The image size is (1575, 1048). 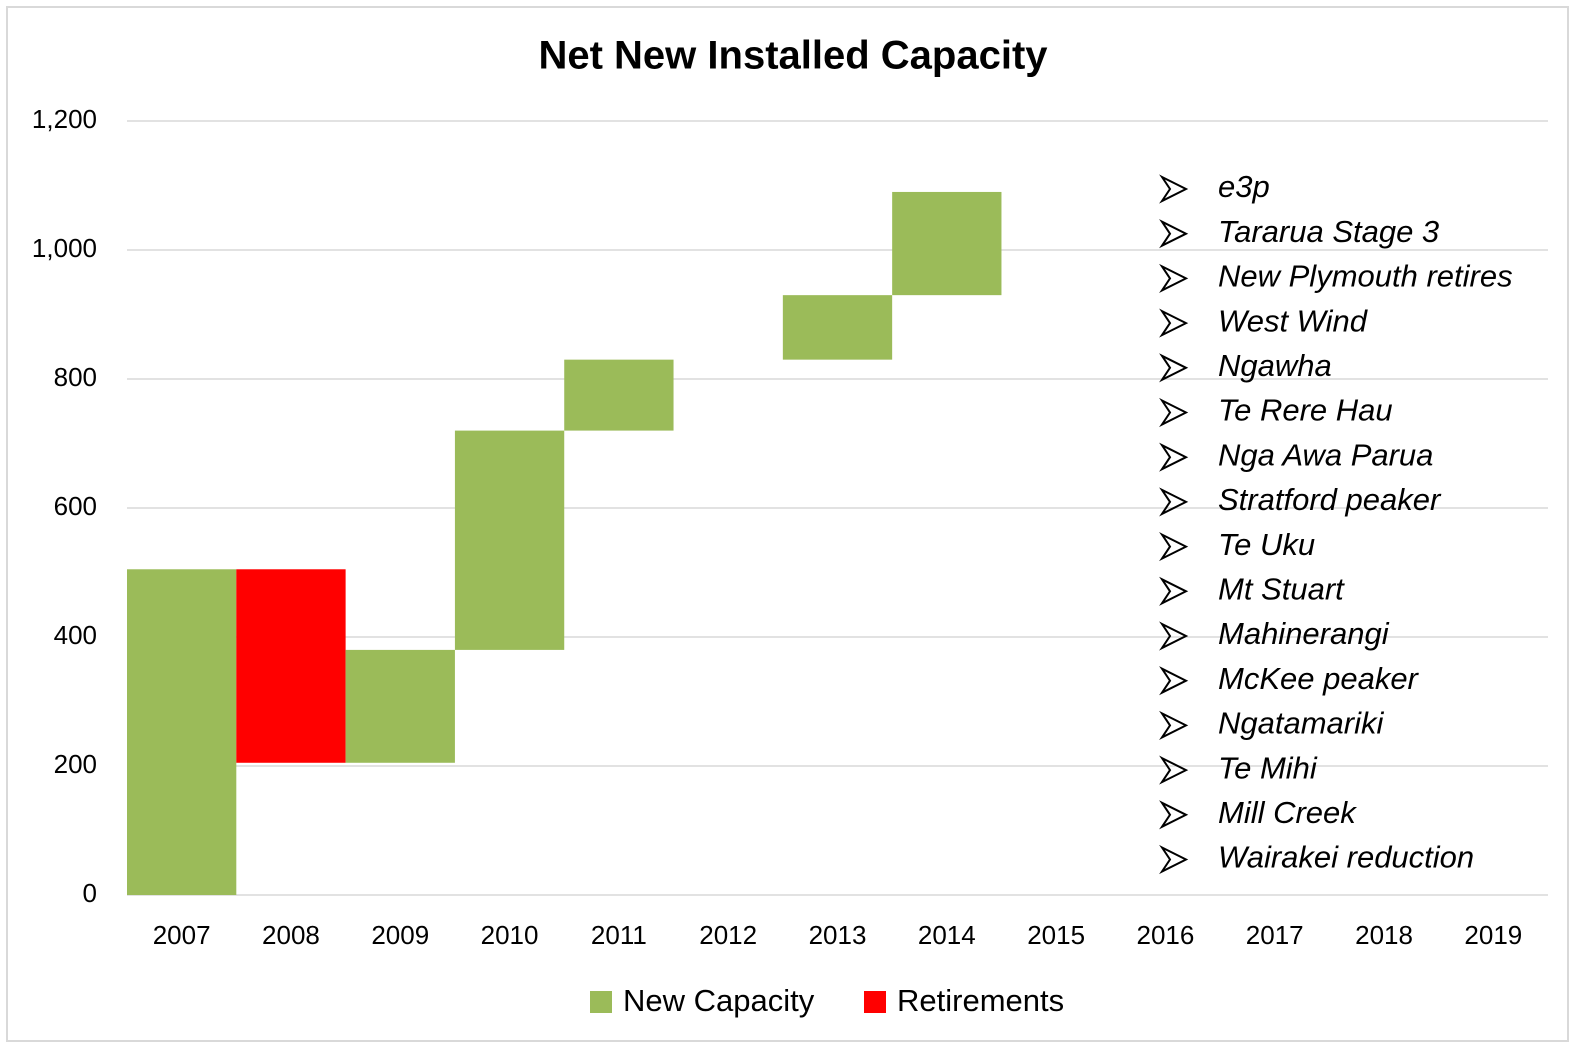 What do you see at coordinates (1287, 812) in the screenshot?
I see `annotation: Mill Creek` at bounding box center [1287, 812].